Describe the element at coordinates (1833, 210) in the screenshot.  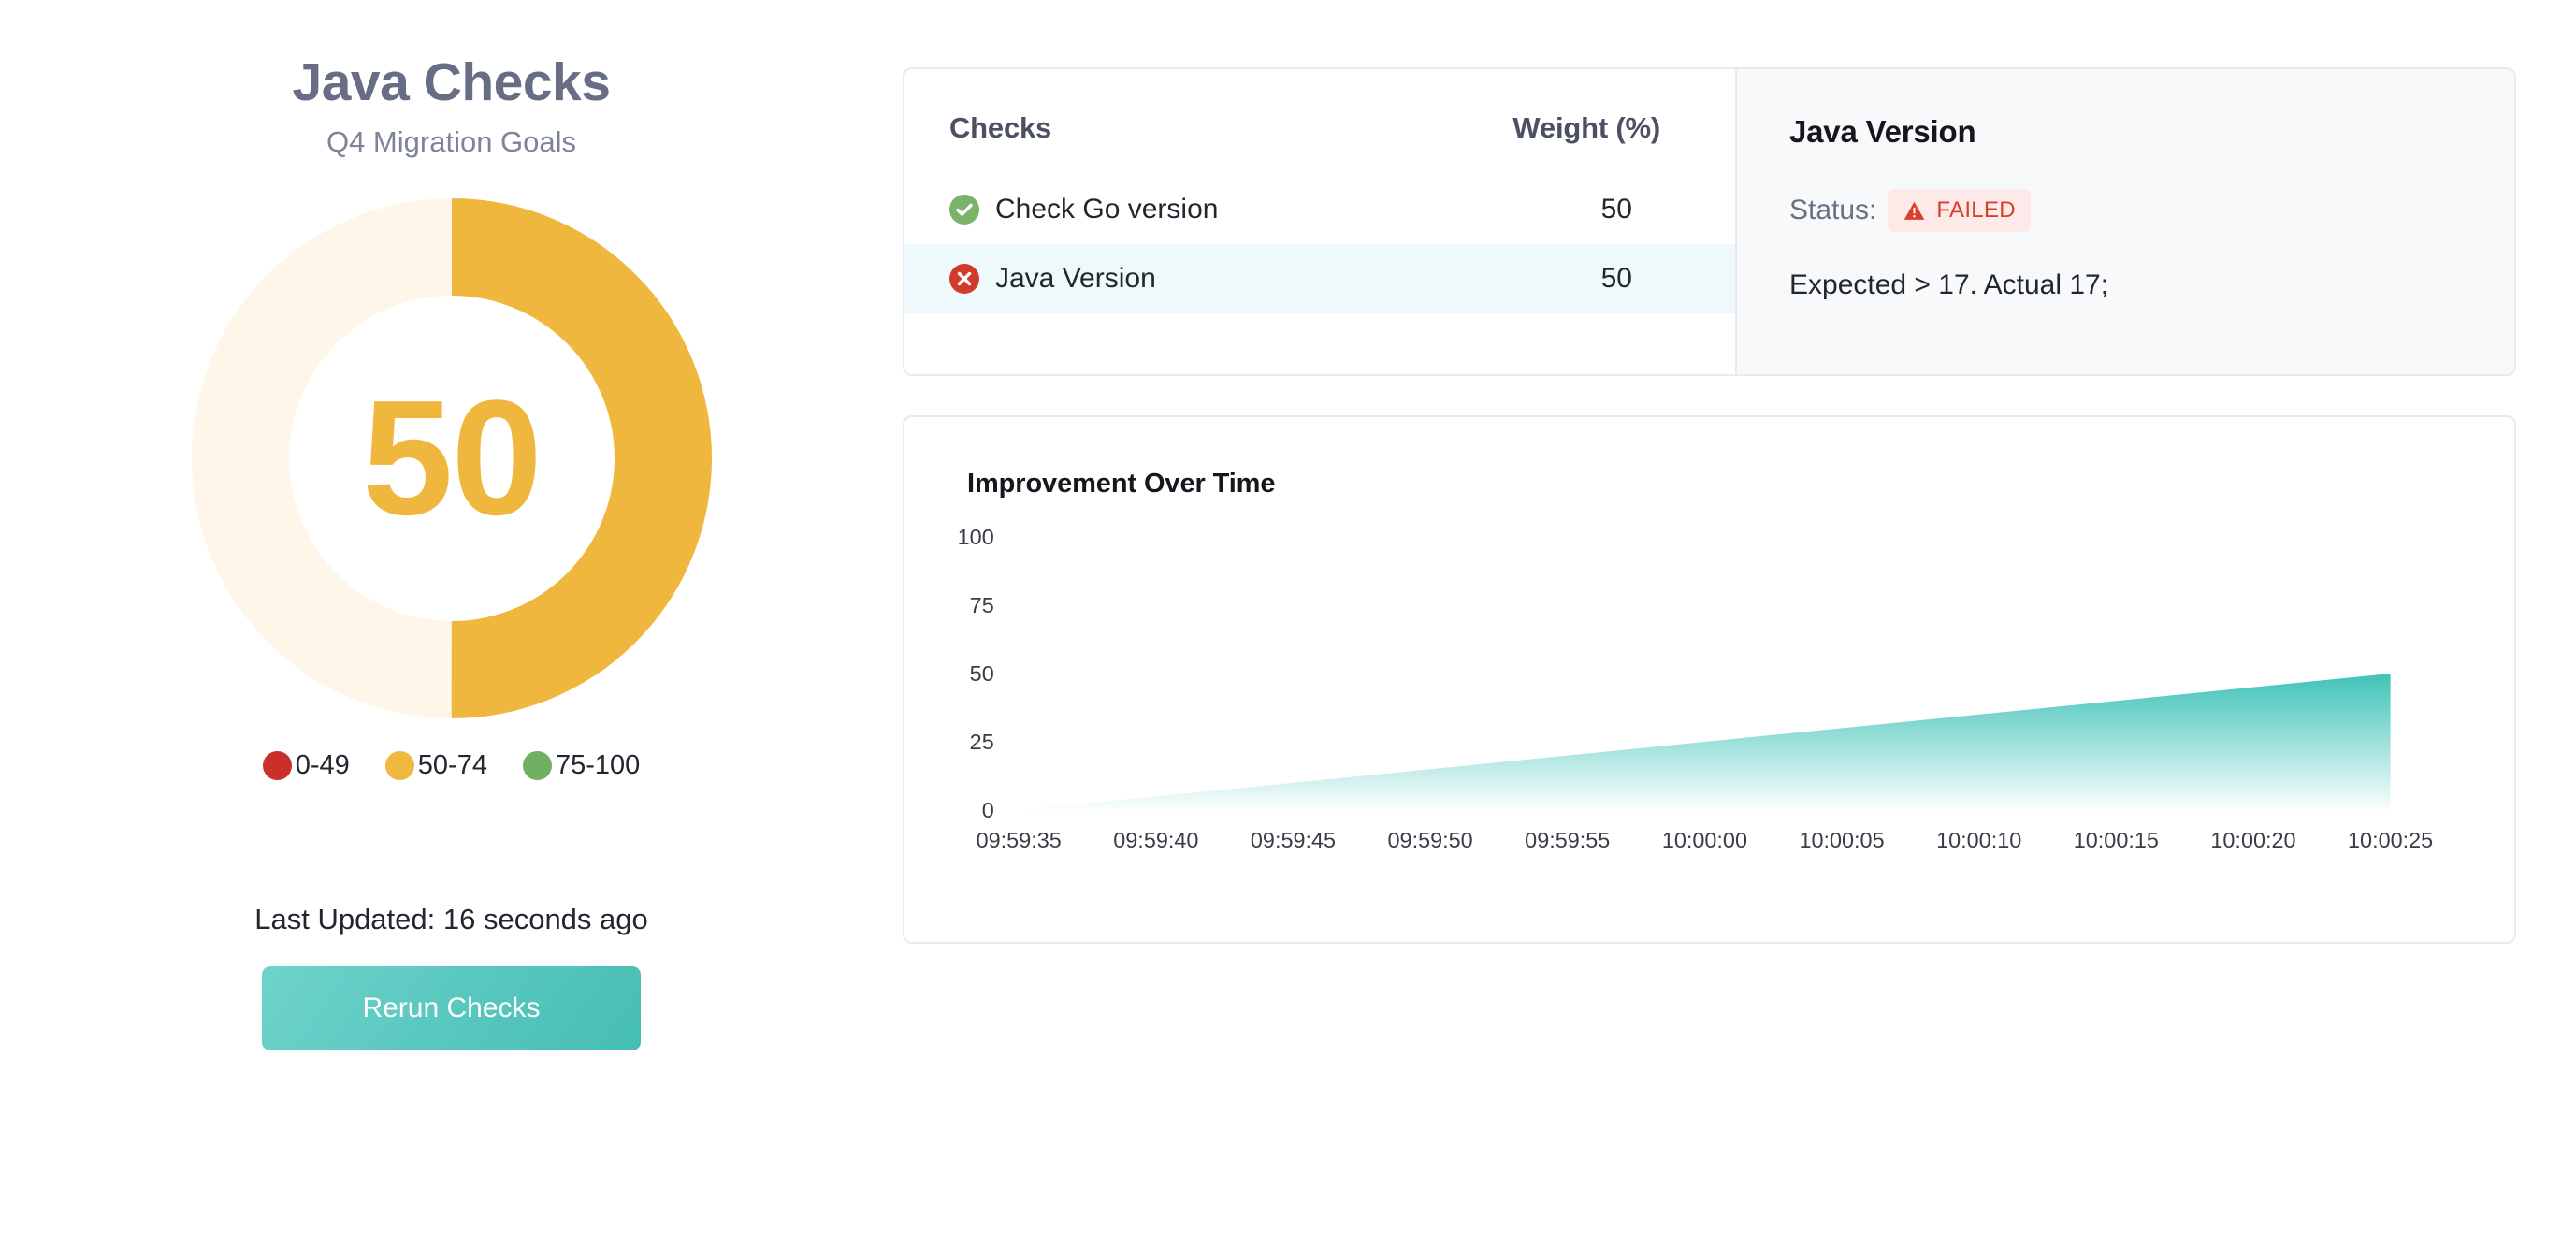
I see `detail-status-label: Status:` at that location.